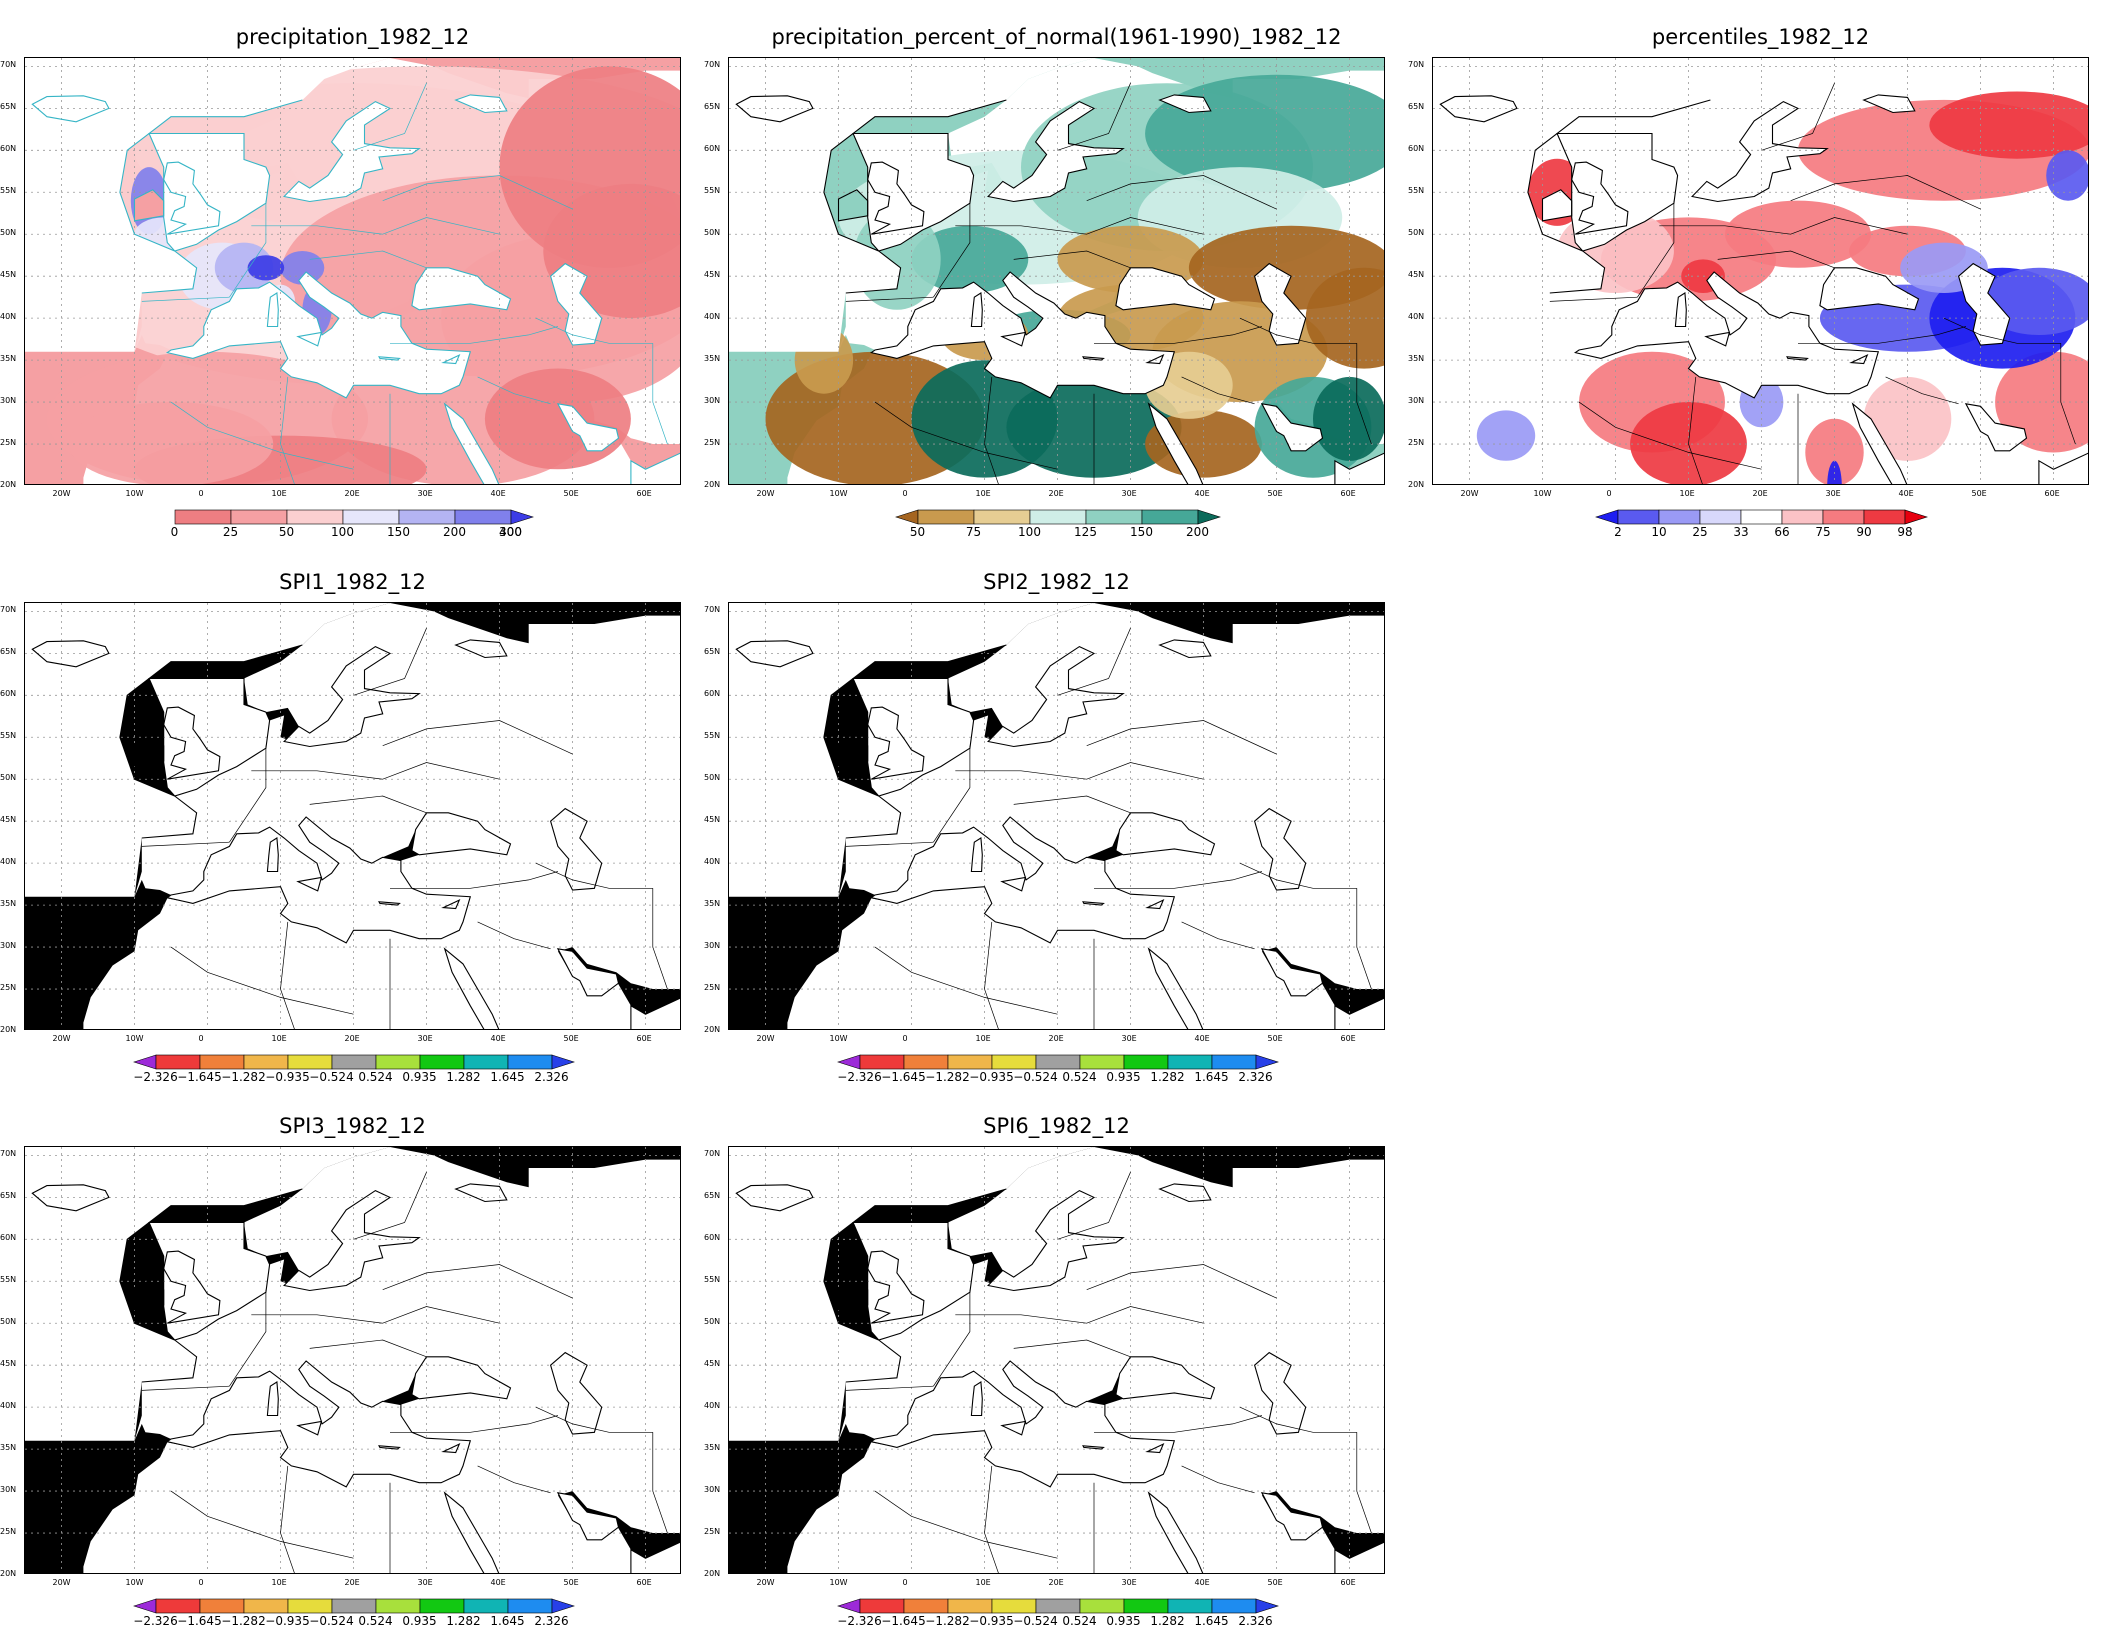 Image resolution: width=2106 pixels, height=1628 pixels. What do you see at coordinates (8, 946) in the screenshot?
I see `lat-tick-label: 30N` at bounding box center [8, 946].